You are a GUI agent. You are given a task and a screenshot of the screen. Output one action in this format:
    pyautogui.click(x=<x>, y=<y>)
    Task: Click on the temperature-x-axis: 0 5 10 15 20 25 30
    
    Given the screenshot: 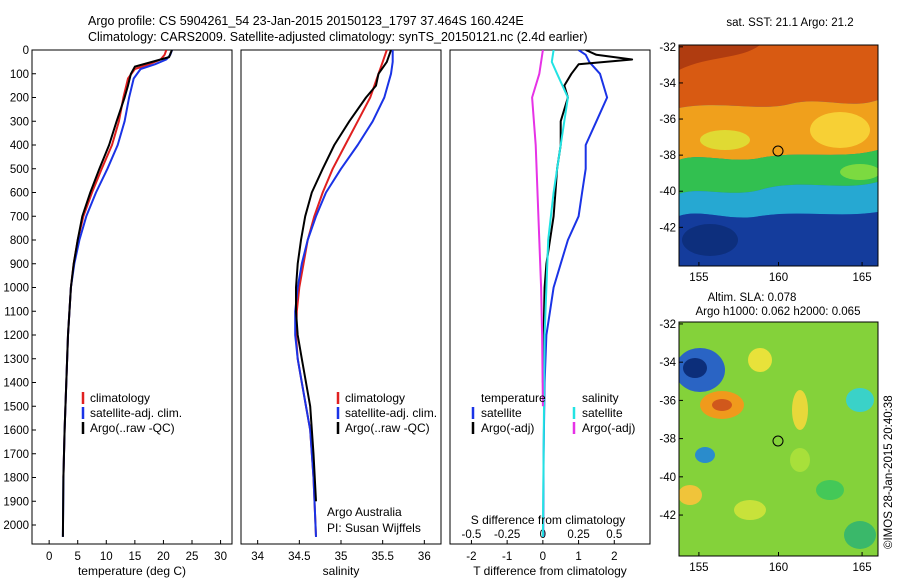 What is the action you would take?
    pyautogui.click(x=136, y=551)
    